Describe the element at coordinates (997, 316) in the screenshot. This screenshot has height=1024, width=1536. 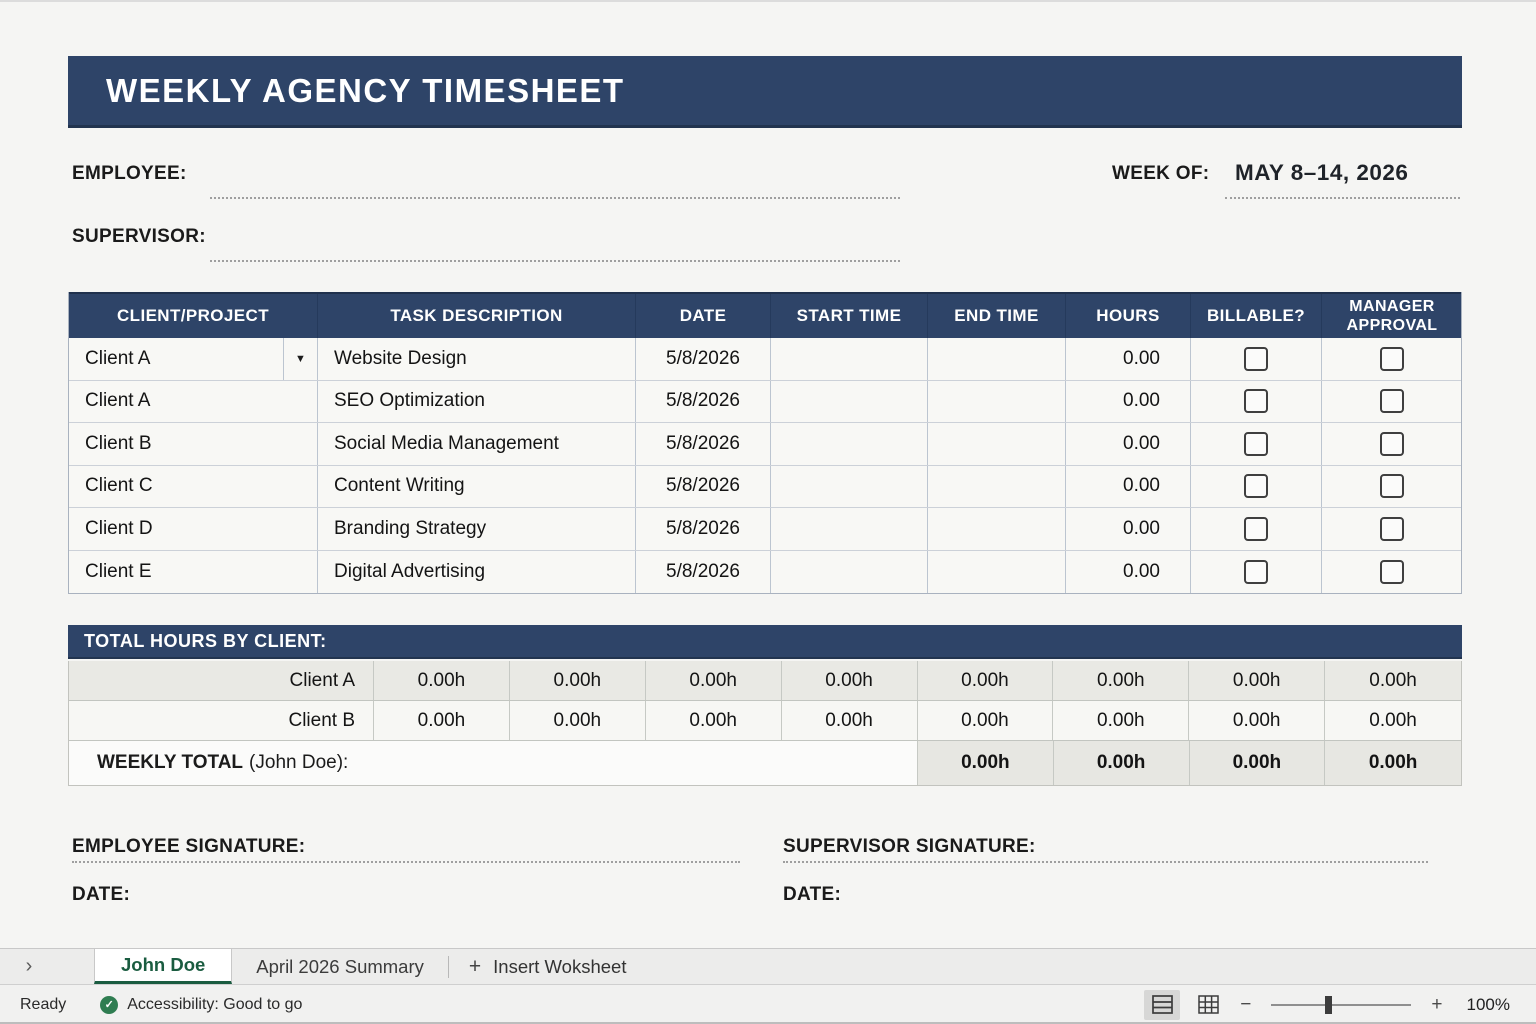
I see `col-header-end: END TIME` at that location.